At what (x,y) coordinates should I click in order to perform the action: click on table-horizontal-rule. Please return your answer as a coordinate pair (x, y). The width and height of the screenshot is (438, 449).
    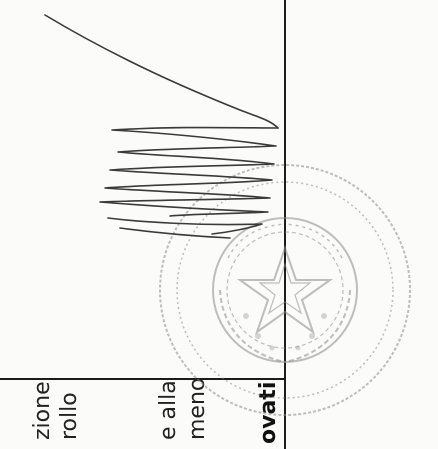
    Looking at the image, I should click on (142, 379).